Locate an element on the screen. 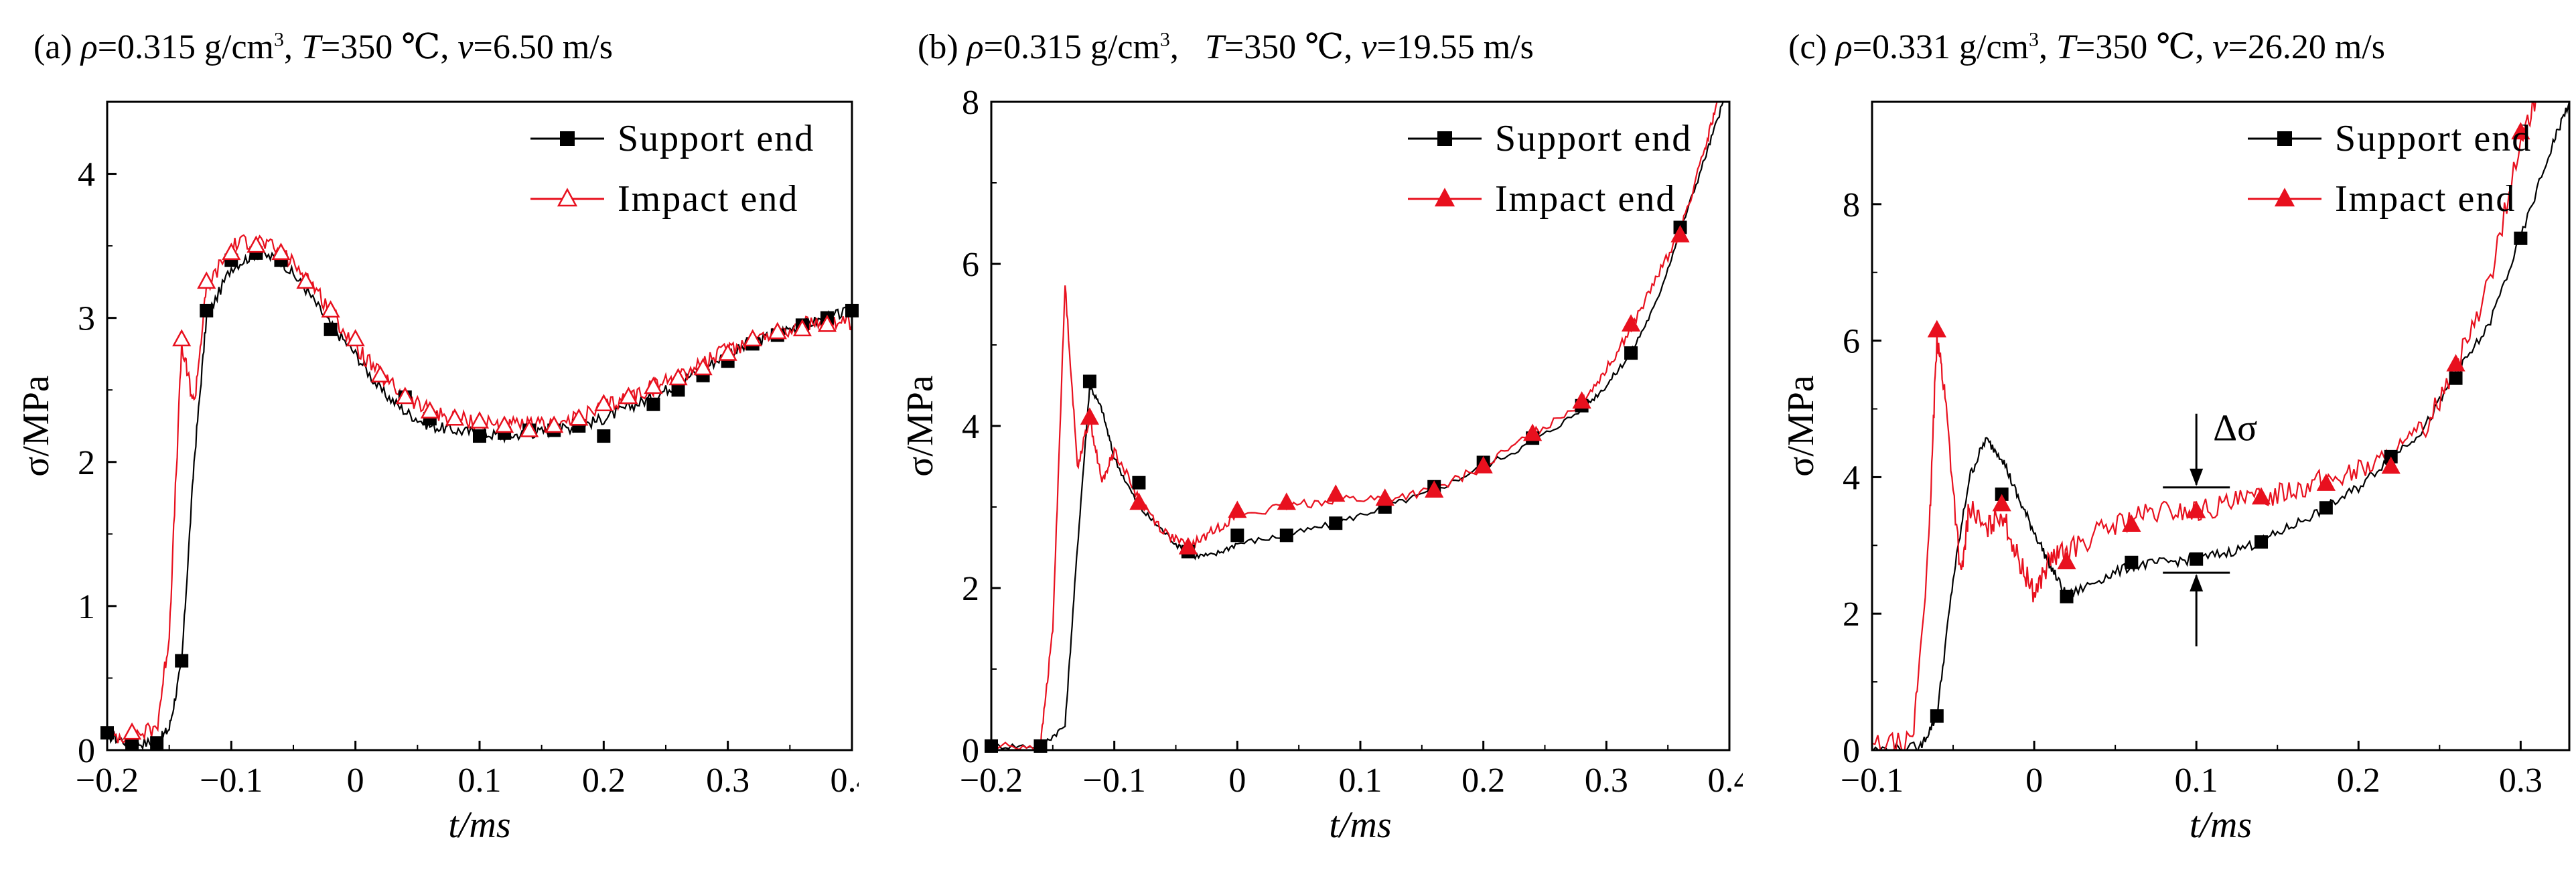 The image size is (2576, 870). delta-arrowhead-bottom is located at coordinates (2197, 583).